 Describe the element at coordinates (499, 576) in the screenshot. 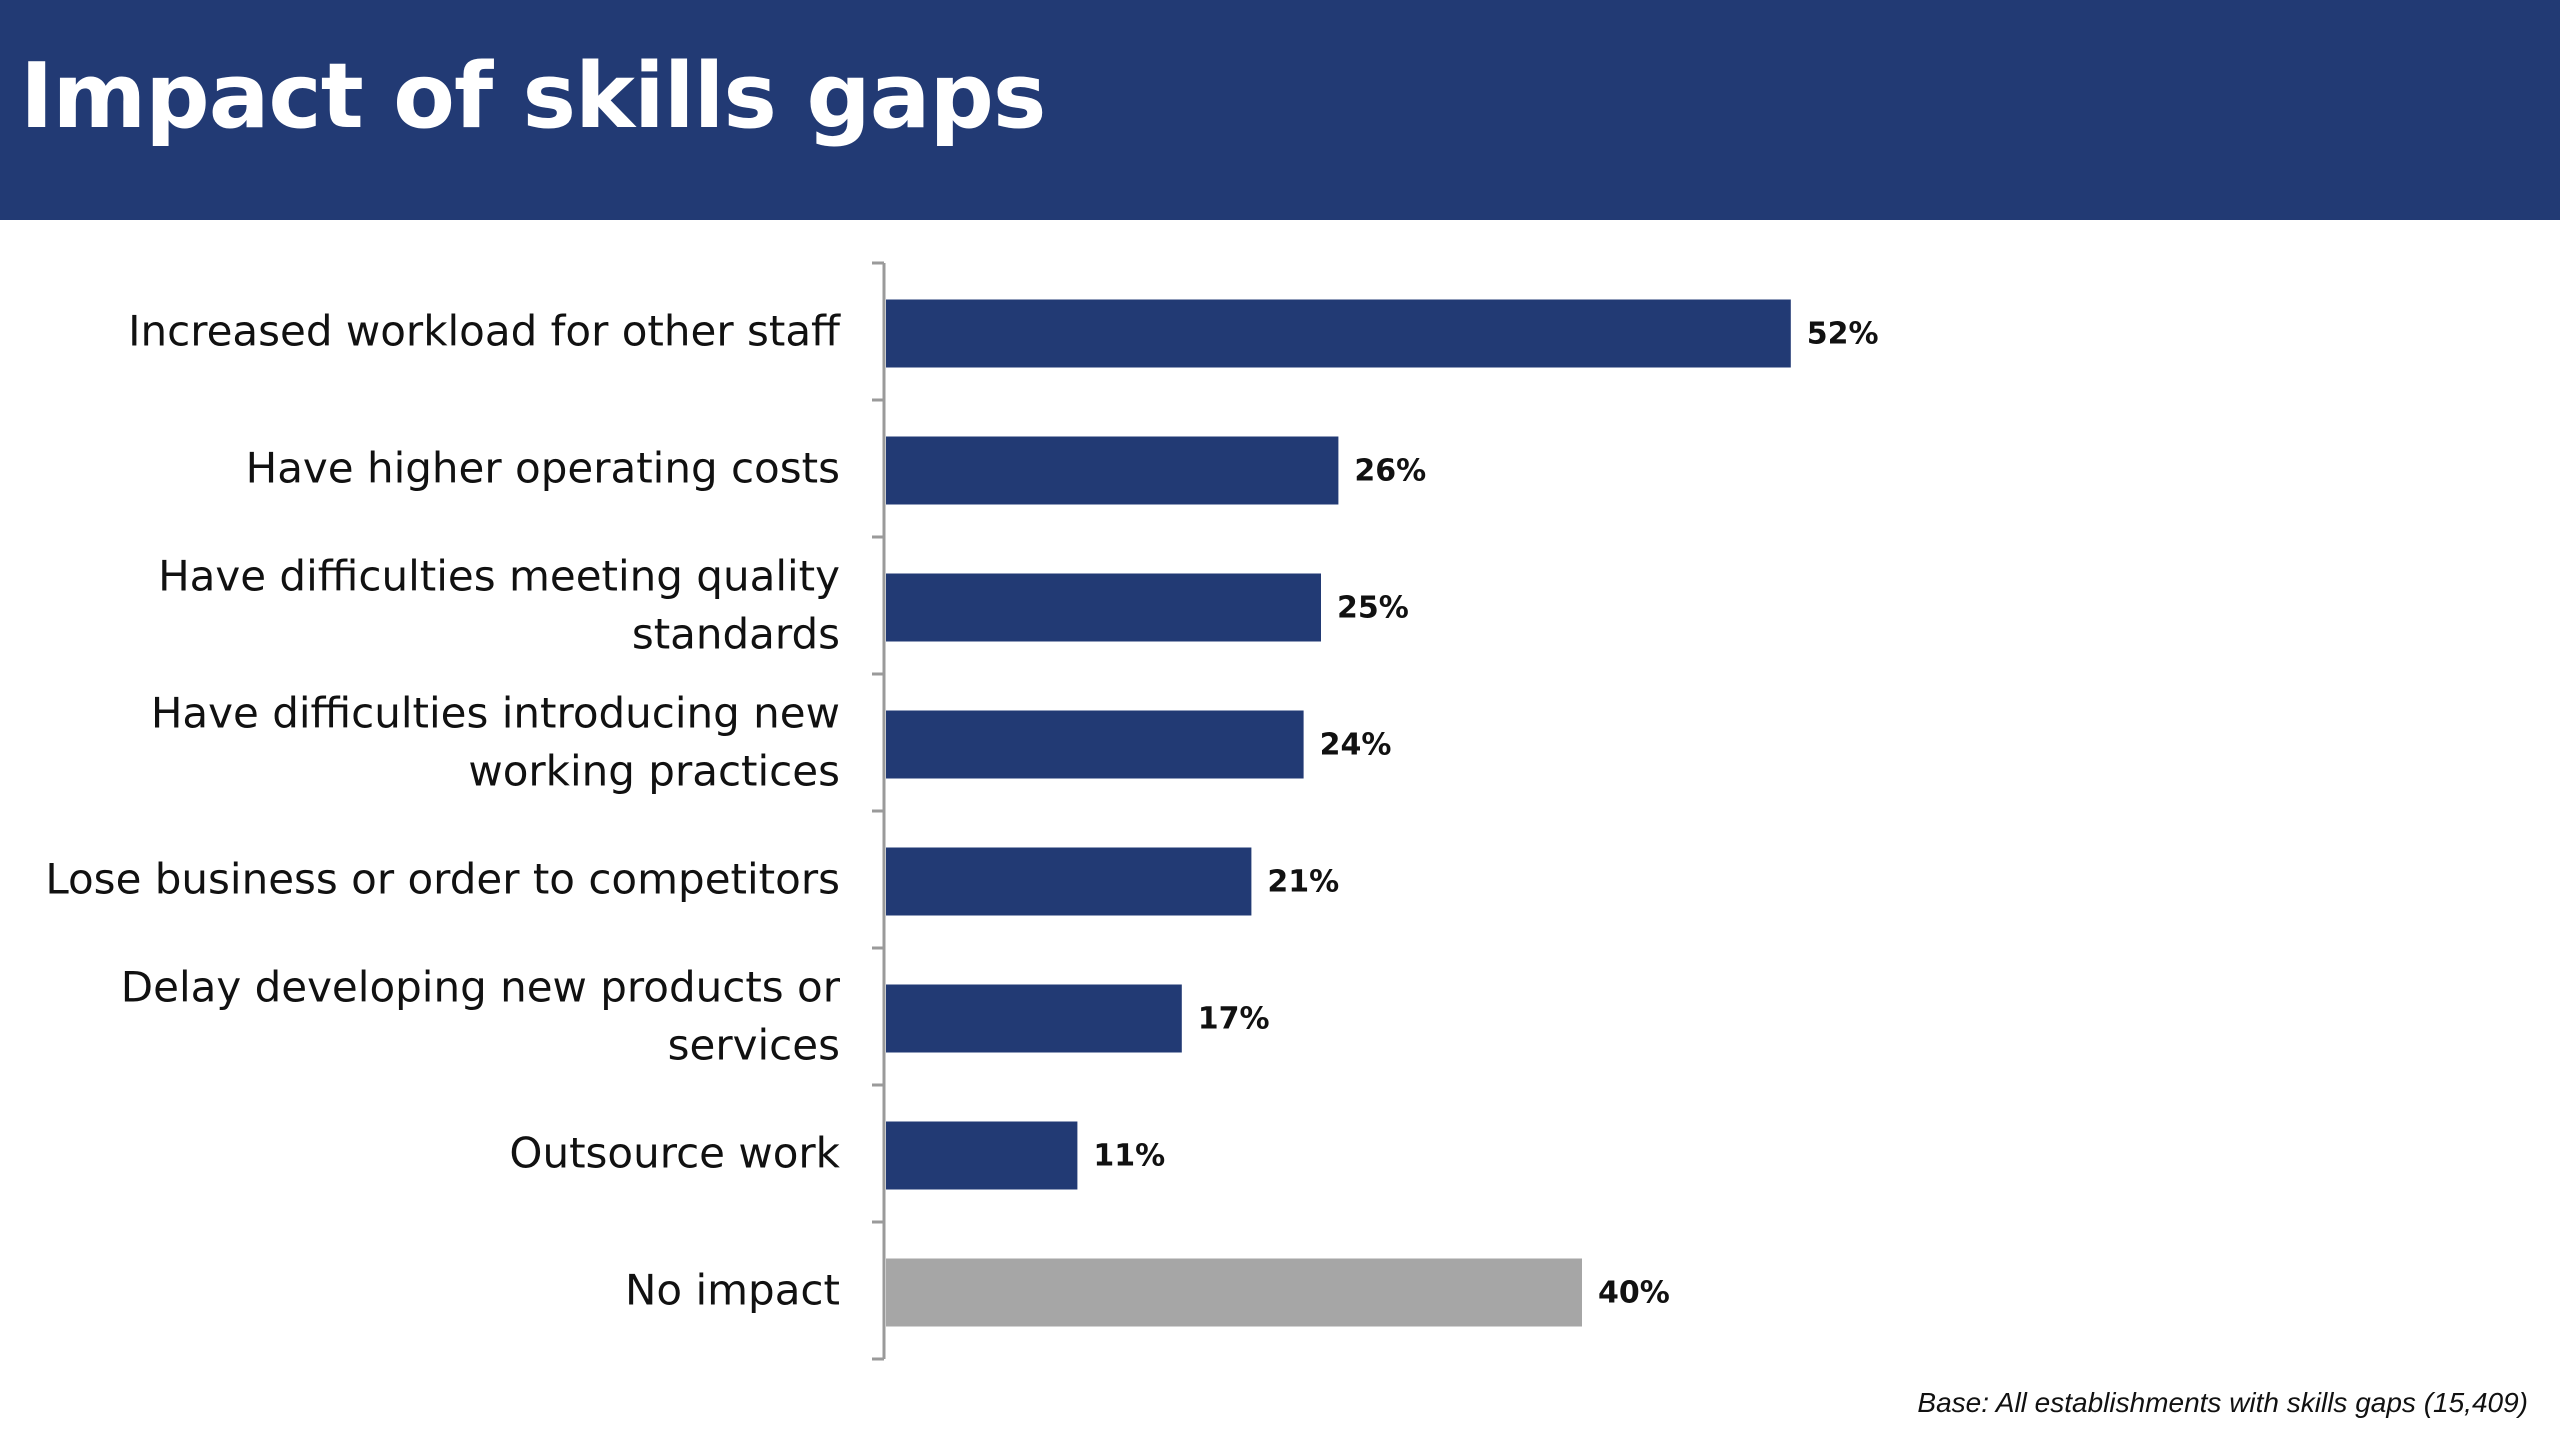

I see `category-label: Have difficulties meeting quality` at that location.